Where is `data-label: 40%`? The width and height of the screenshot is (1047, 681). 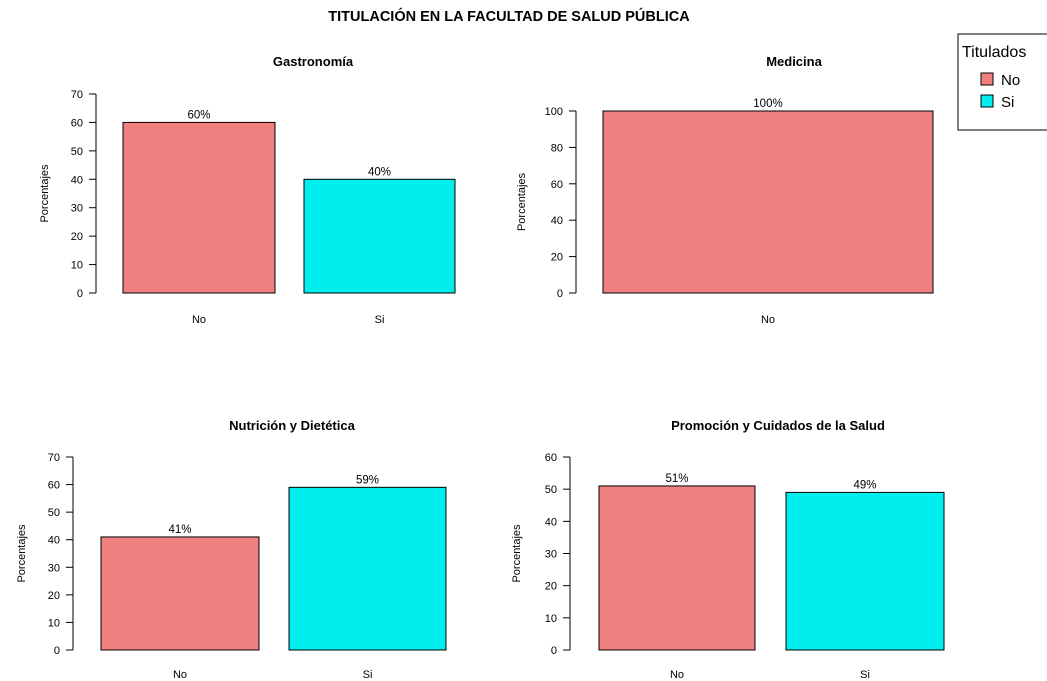 data-label: 40% is located at coordinates (379, 172).